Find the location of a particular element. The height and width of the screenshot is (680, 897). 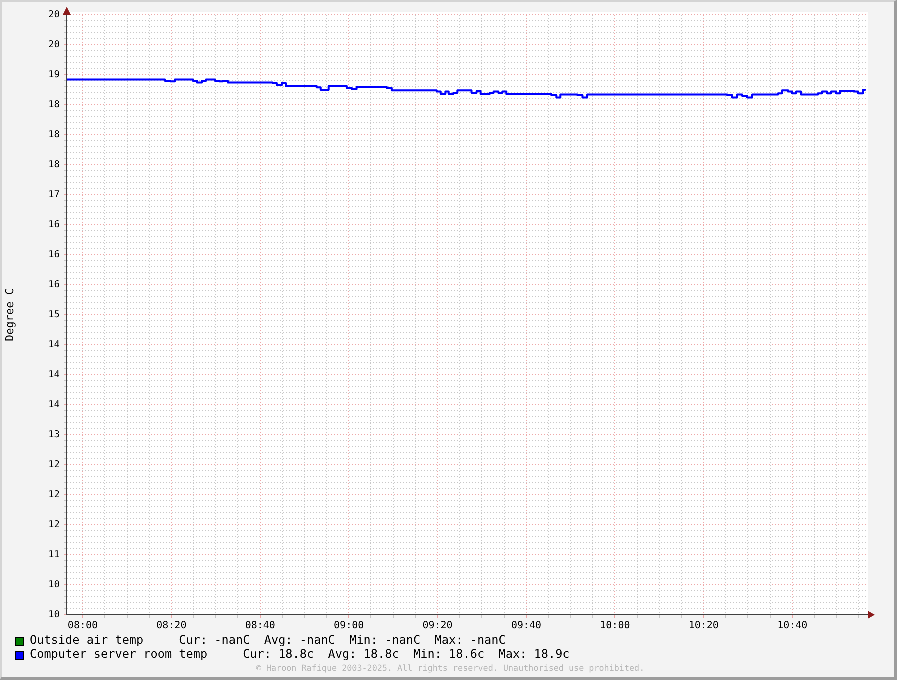

x-tick-label: 10:20 is located at coordinates (703, 626).